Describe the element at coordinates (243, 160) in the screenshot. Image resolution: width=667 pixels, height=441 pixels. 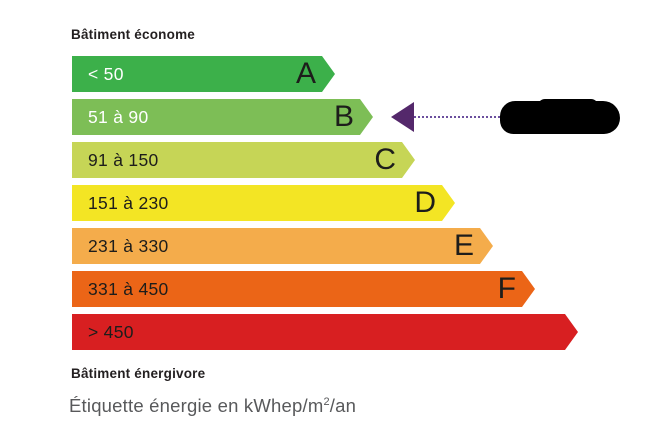
I see `energy-bar-row: 91 à 150 C` at that location.